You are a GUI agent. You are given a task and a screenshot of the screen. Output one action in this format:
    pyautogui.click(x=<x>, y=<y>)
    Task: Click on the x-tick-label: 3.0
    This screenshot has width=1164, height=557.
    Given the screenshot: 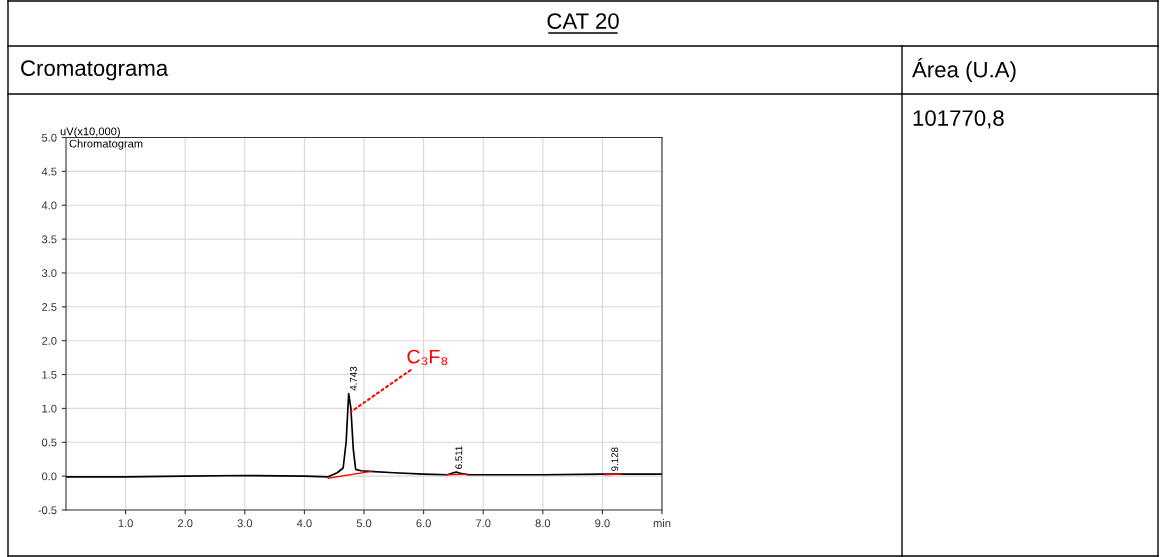 What is the action you would take?
    pyautogui.click(x=245, y=523)
    